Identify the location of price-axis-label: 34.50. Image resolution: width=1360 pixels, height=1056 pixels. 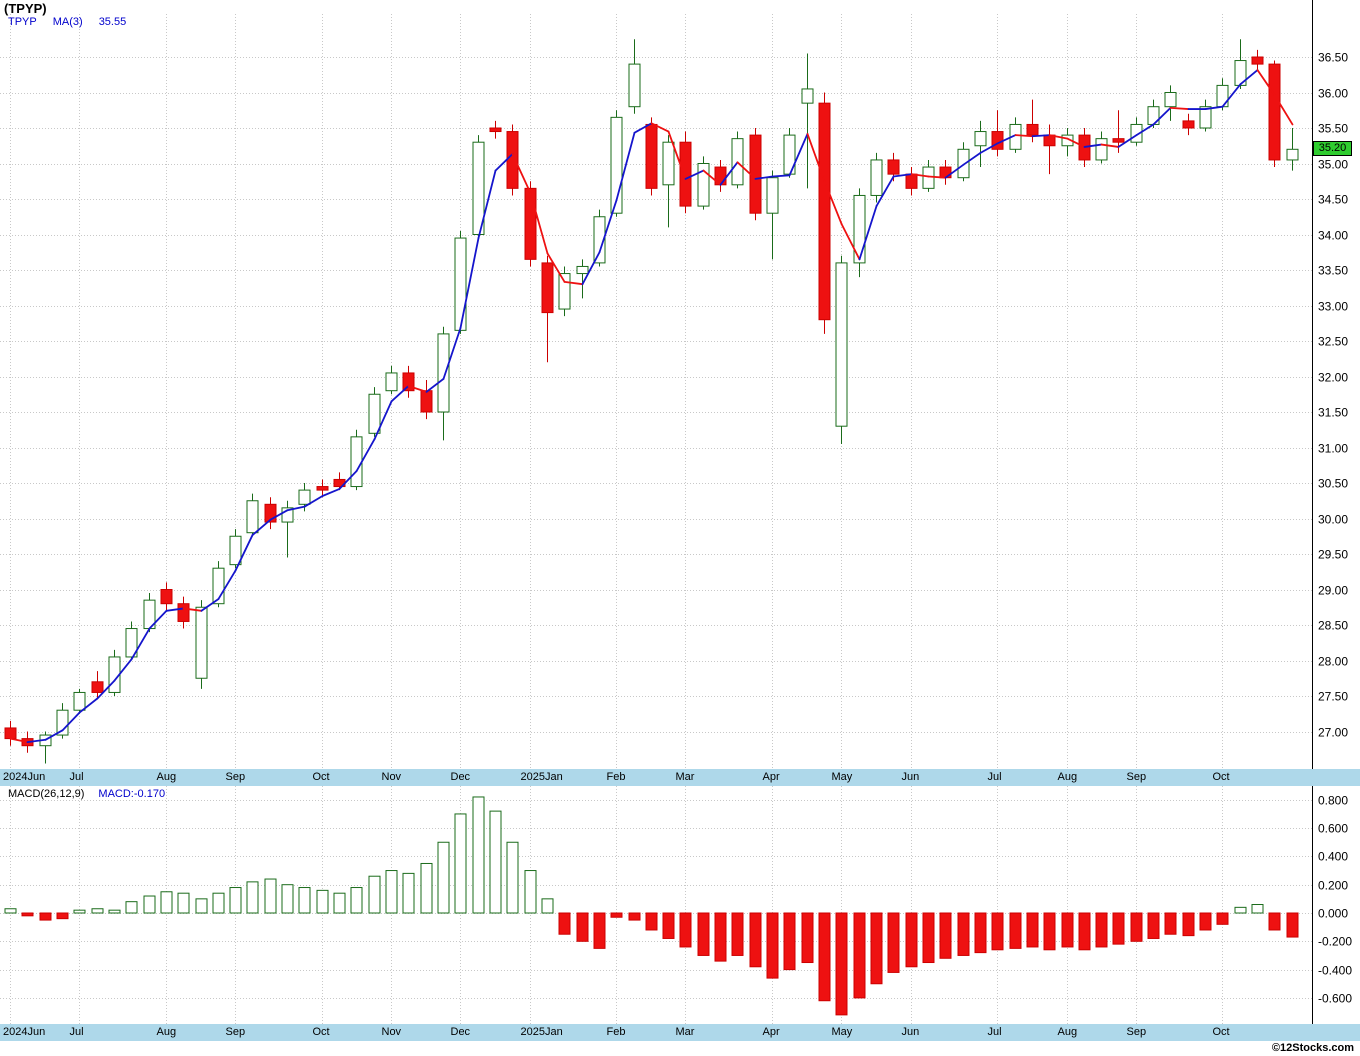
(1333, 200).